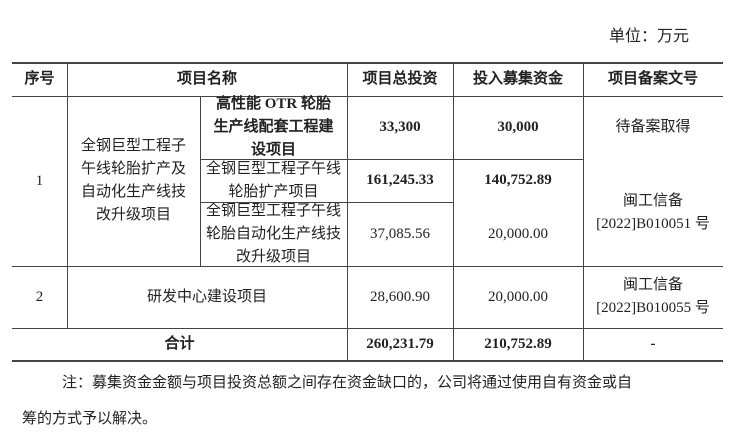  What do you see at coordinates (653, 343) in the screenshot?
I see `total-filing: -` at bounding box center [653, 343].